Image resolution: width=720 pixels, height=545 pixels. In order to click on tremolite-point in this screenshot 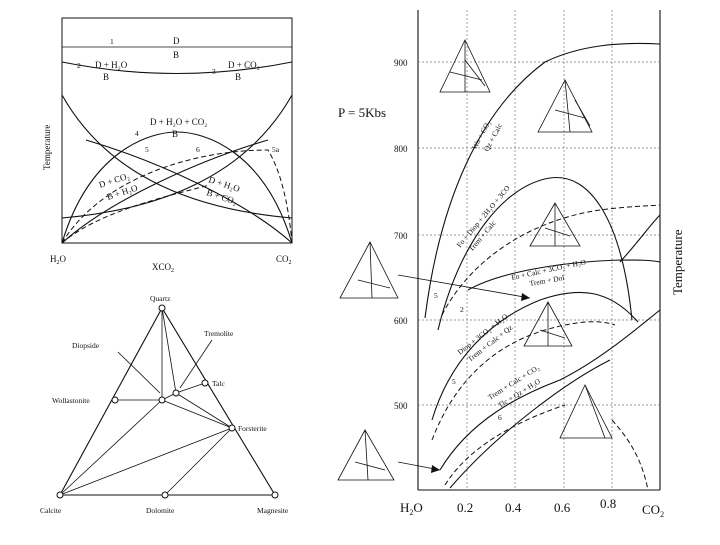, I will do `click(176, 393)`.